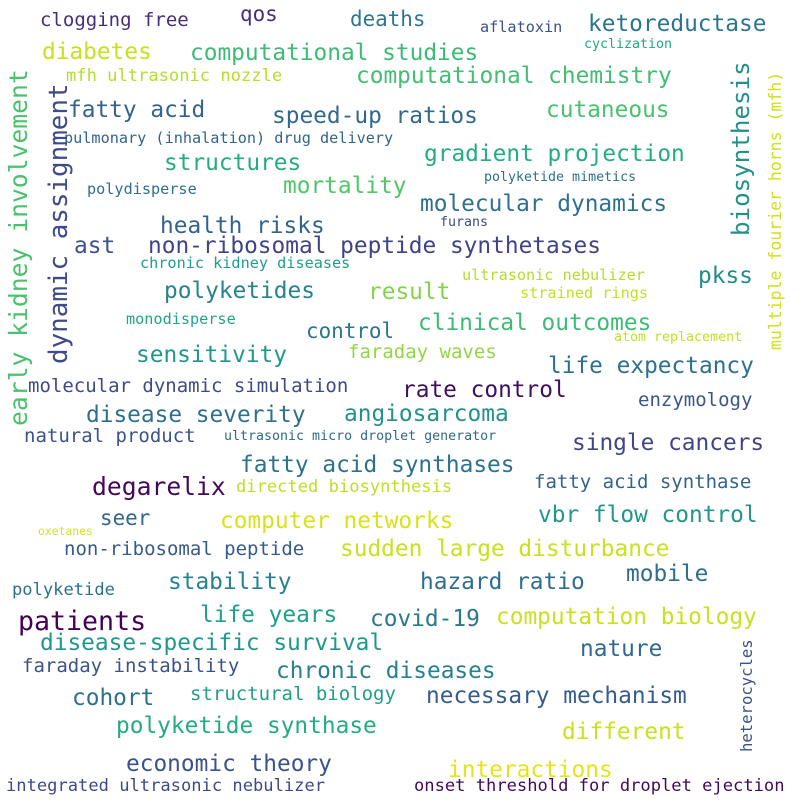  Describe the element at coordinates (628, 45) in the screenshot. I see `word: cyclization` at that location.